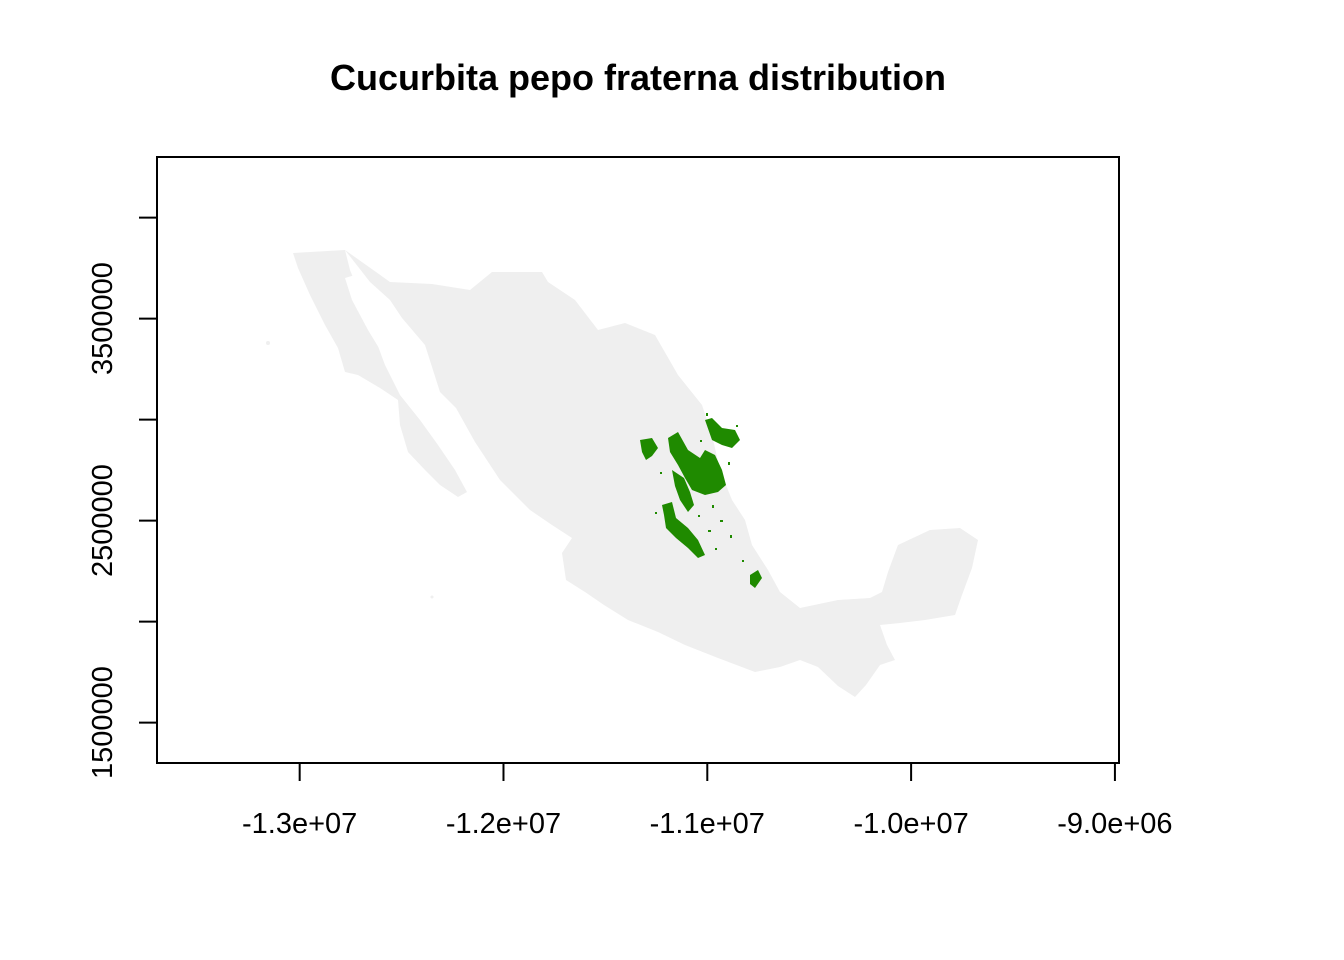 The image size is (1344, 960). What do you see at coordinates (432, 597) in the screenshot?
I see `island-revillagigedo` at bounding box center [432, 597].